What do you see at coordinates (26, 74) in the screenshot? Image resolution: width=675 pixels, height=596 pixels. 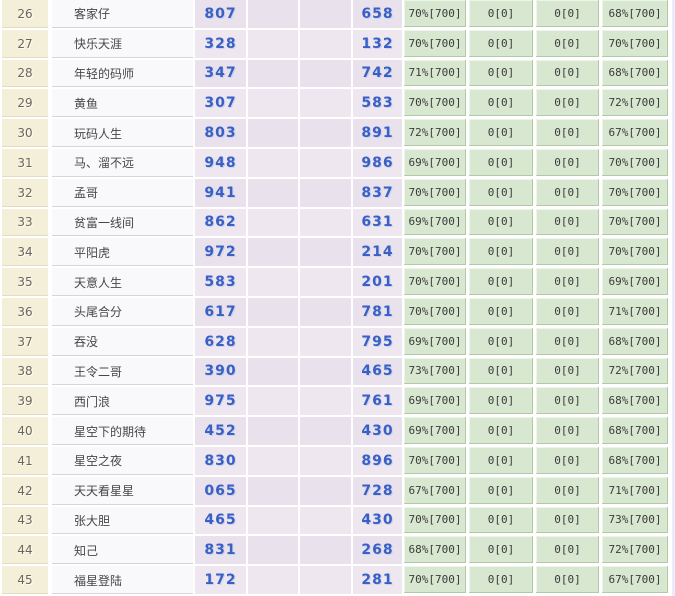 I see `rank-cell: 28` at bounding box center [26, 74].